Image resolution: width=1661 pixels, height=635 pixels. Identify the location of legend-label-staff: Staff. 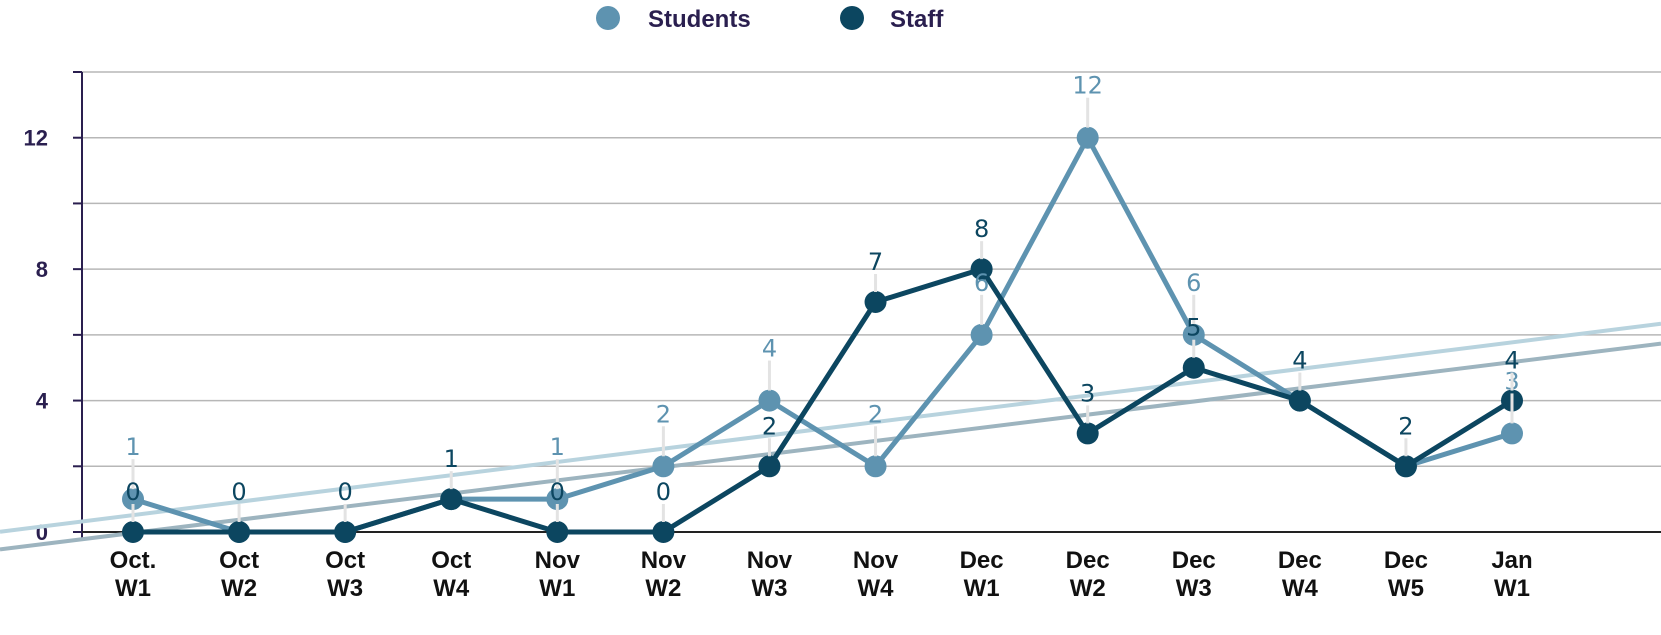
(917, 19).